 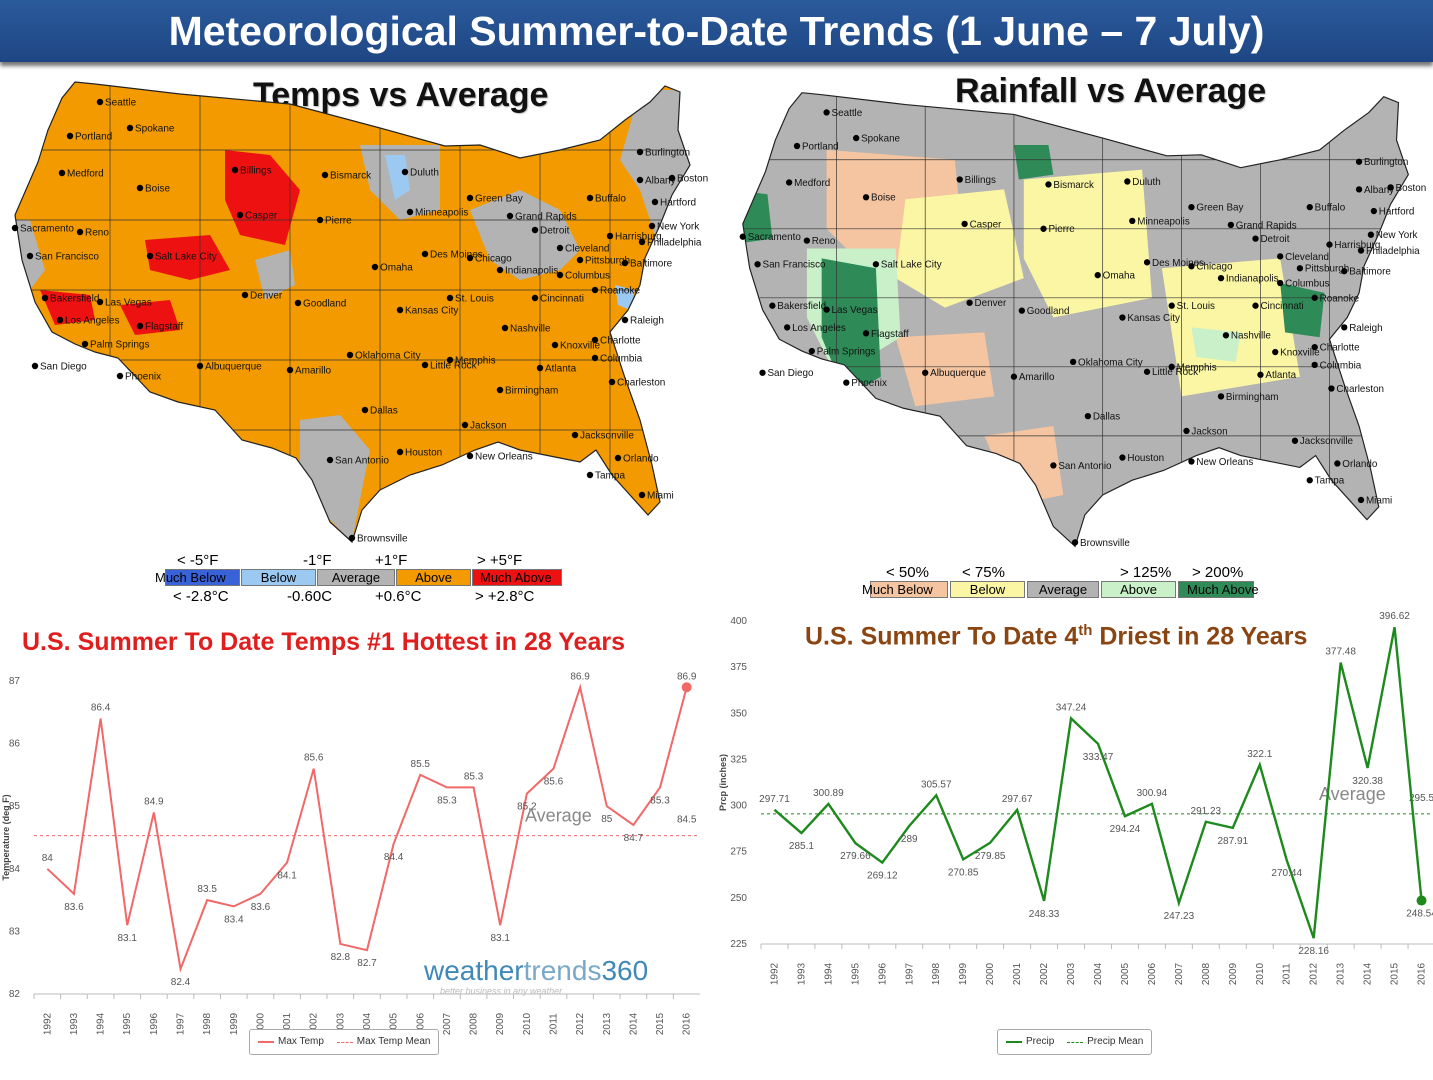 I want to click on x-tick-label: 2002, so click(x=1044, y=973).